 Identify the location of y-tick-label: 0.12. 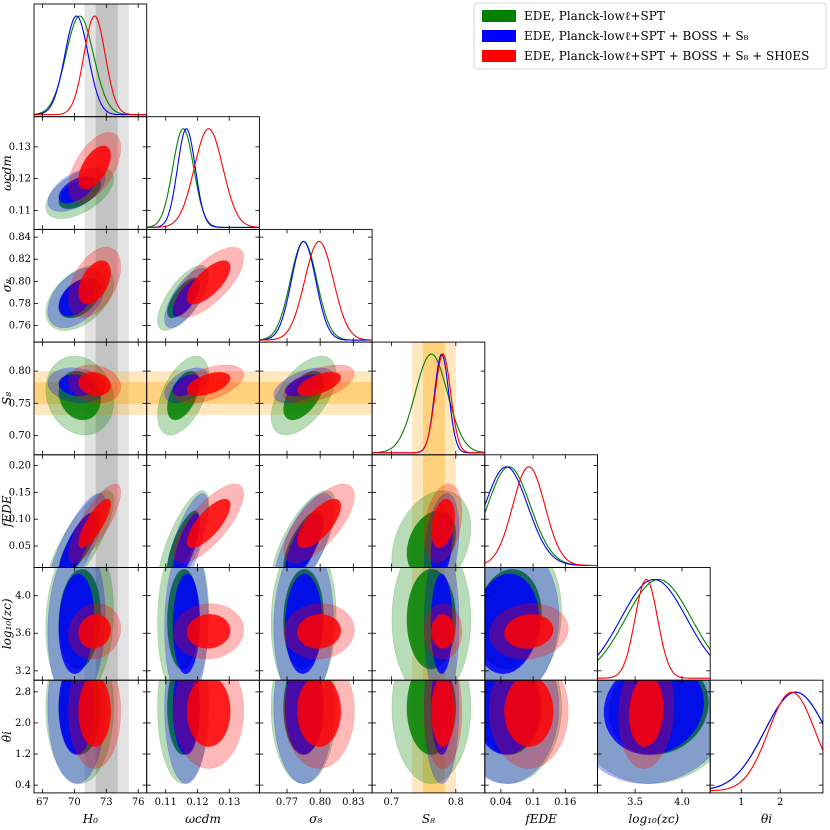
(20, 179).